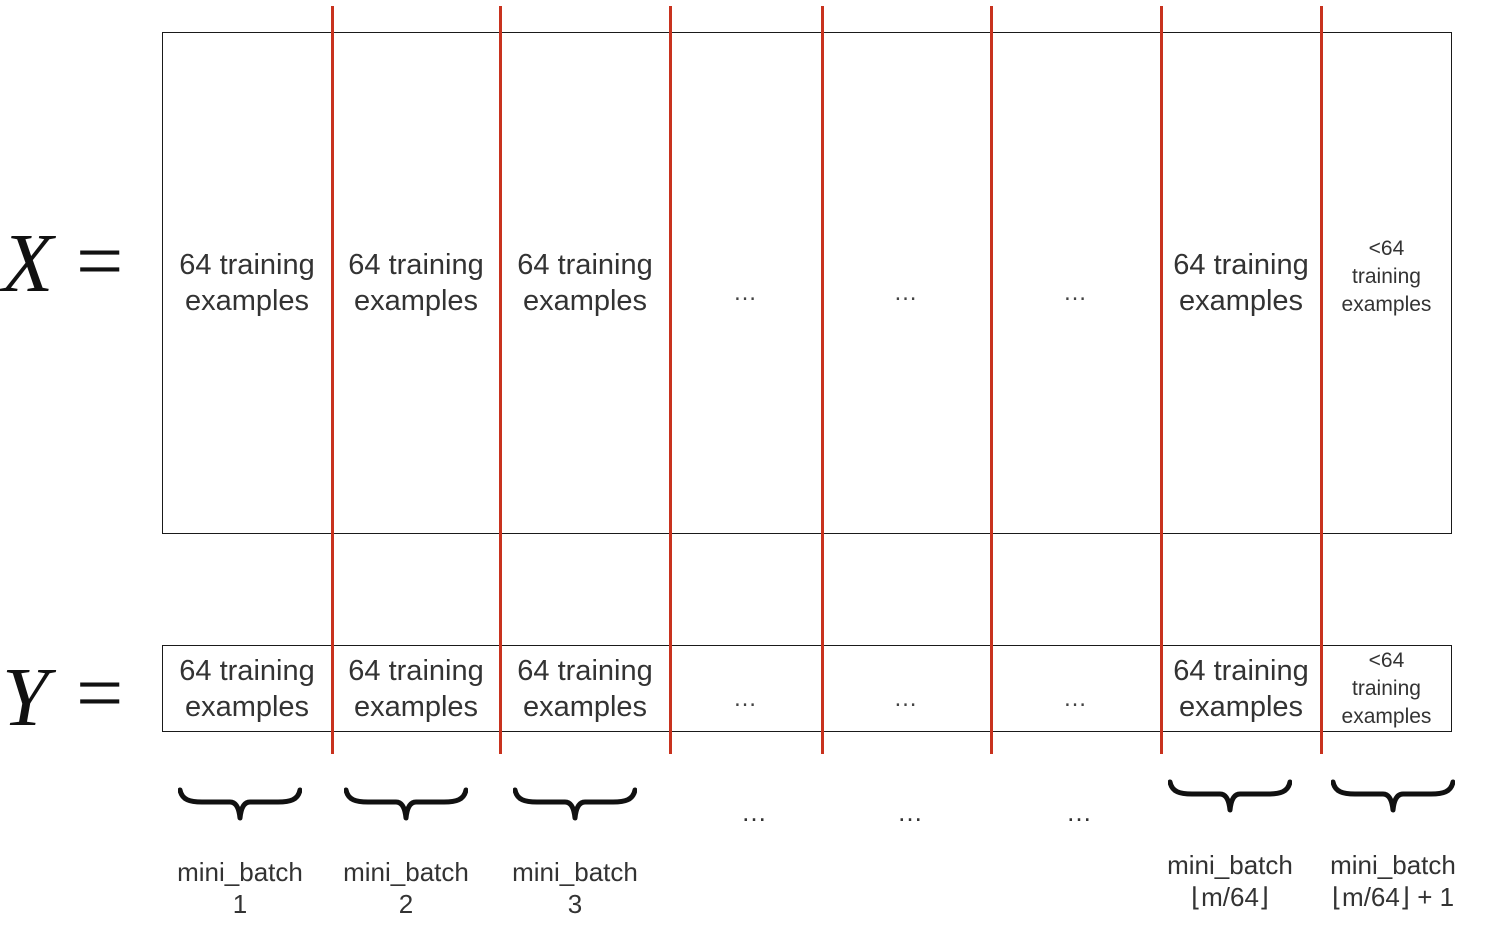 The image size is (1511, 949). What do you see at coordinates (25, 697) in the screenshot?
I see `y-matrix-symbol: Y` at bounding box center [25, 697].